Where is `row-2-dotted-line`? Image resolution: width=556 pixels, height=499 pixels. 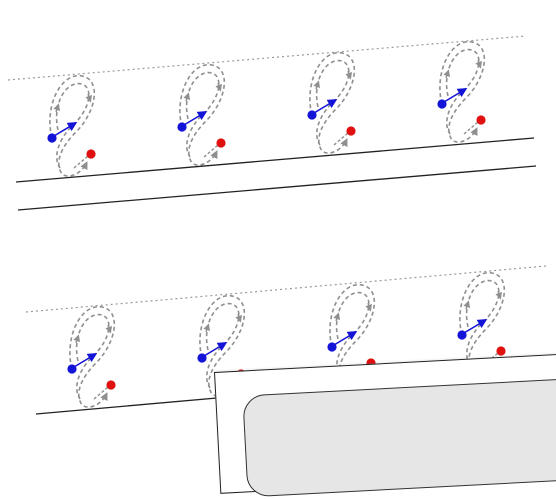 row-2-dotted-line is located at coordinates (286, 289).